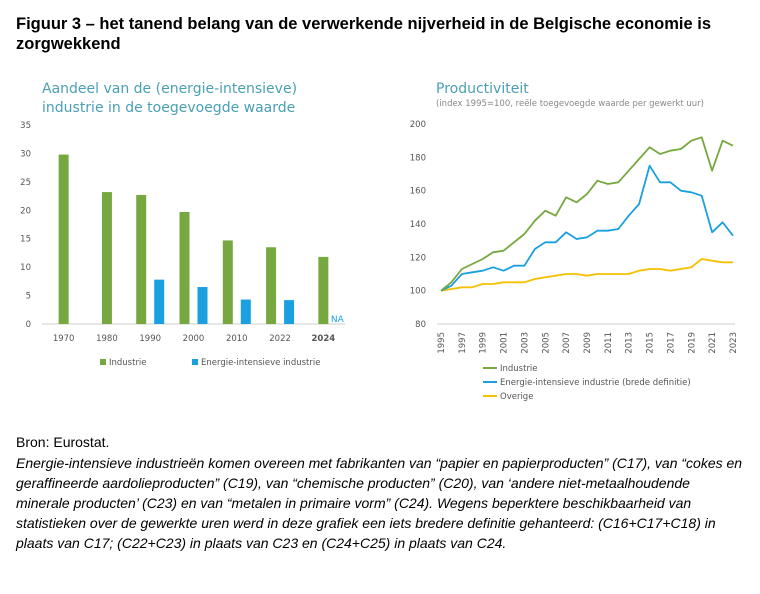  What do you see at coordinates (609, 343) in the screenshot?
I see `x-tick-label: 2011` at bounding box center [609, 343].